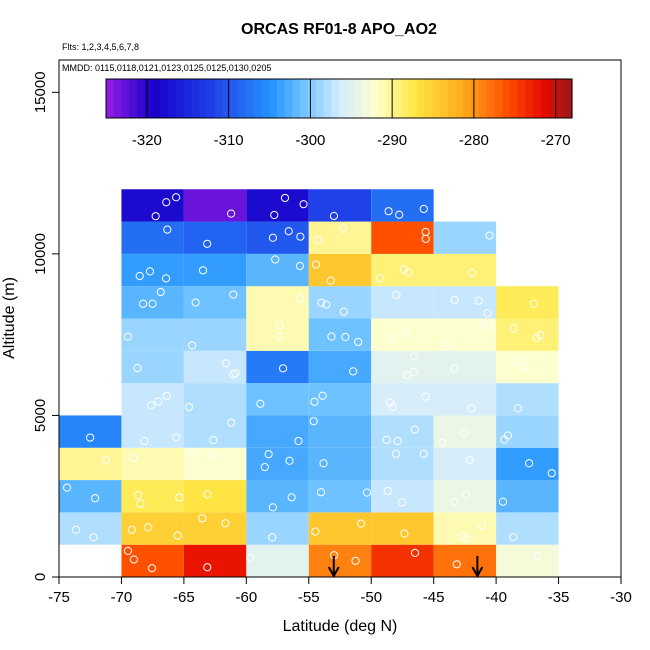 The width and height of the screenshot is (650, 650). I want to click on colorbar-tick-label: -320, so click(147, 140).